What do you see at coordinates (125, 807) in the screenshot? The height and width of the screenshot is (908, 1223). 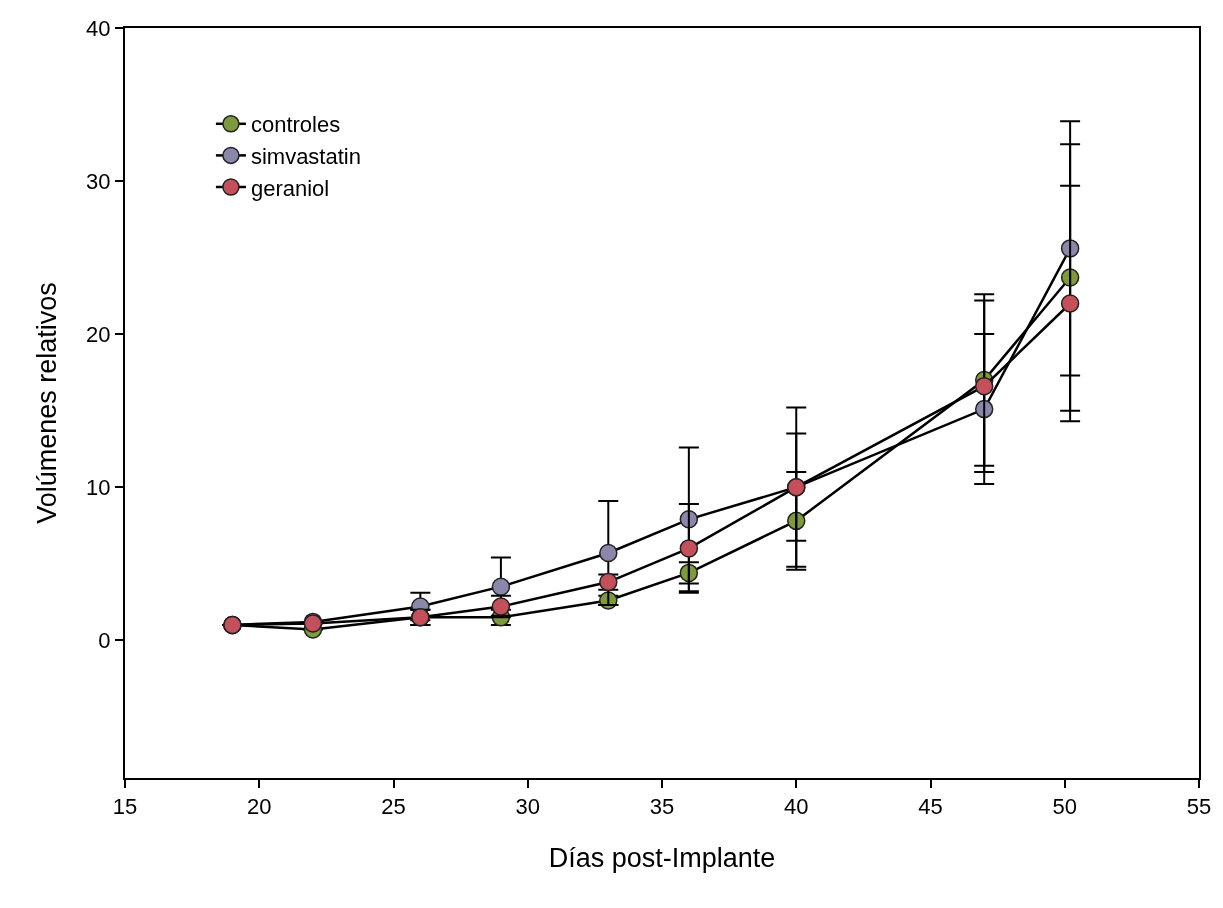 I see `x-tick-label: 15` at bounding box center [125, 807].